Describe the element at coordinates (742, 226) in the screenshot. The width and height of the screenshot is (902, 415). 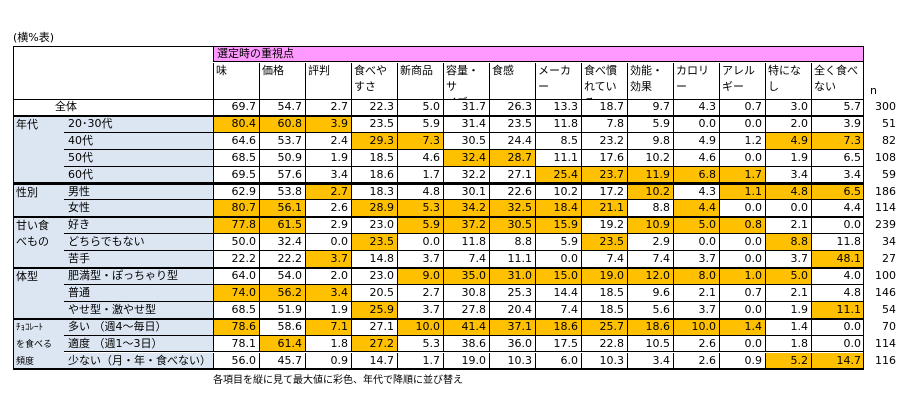
I see `table-cell: 0.8` at that location.